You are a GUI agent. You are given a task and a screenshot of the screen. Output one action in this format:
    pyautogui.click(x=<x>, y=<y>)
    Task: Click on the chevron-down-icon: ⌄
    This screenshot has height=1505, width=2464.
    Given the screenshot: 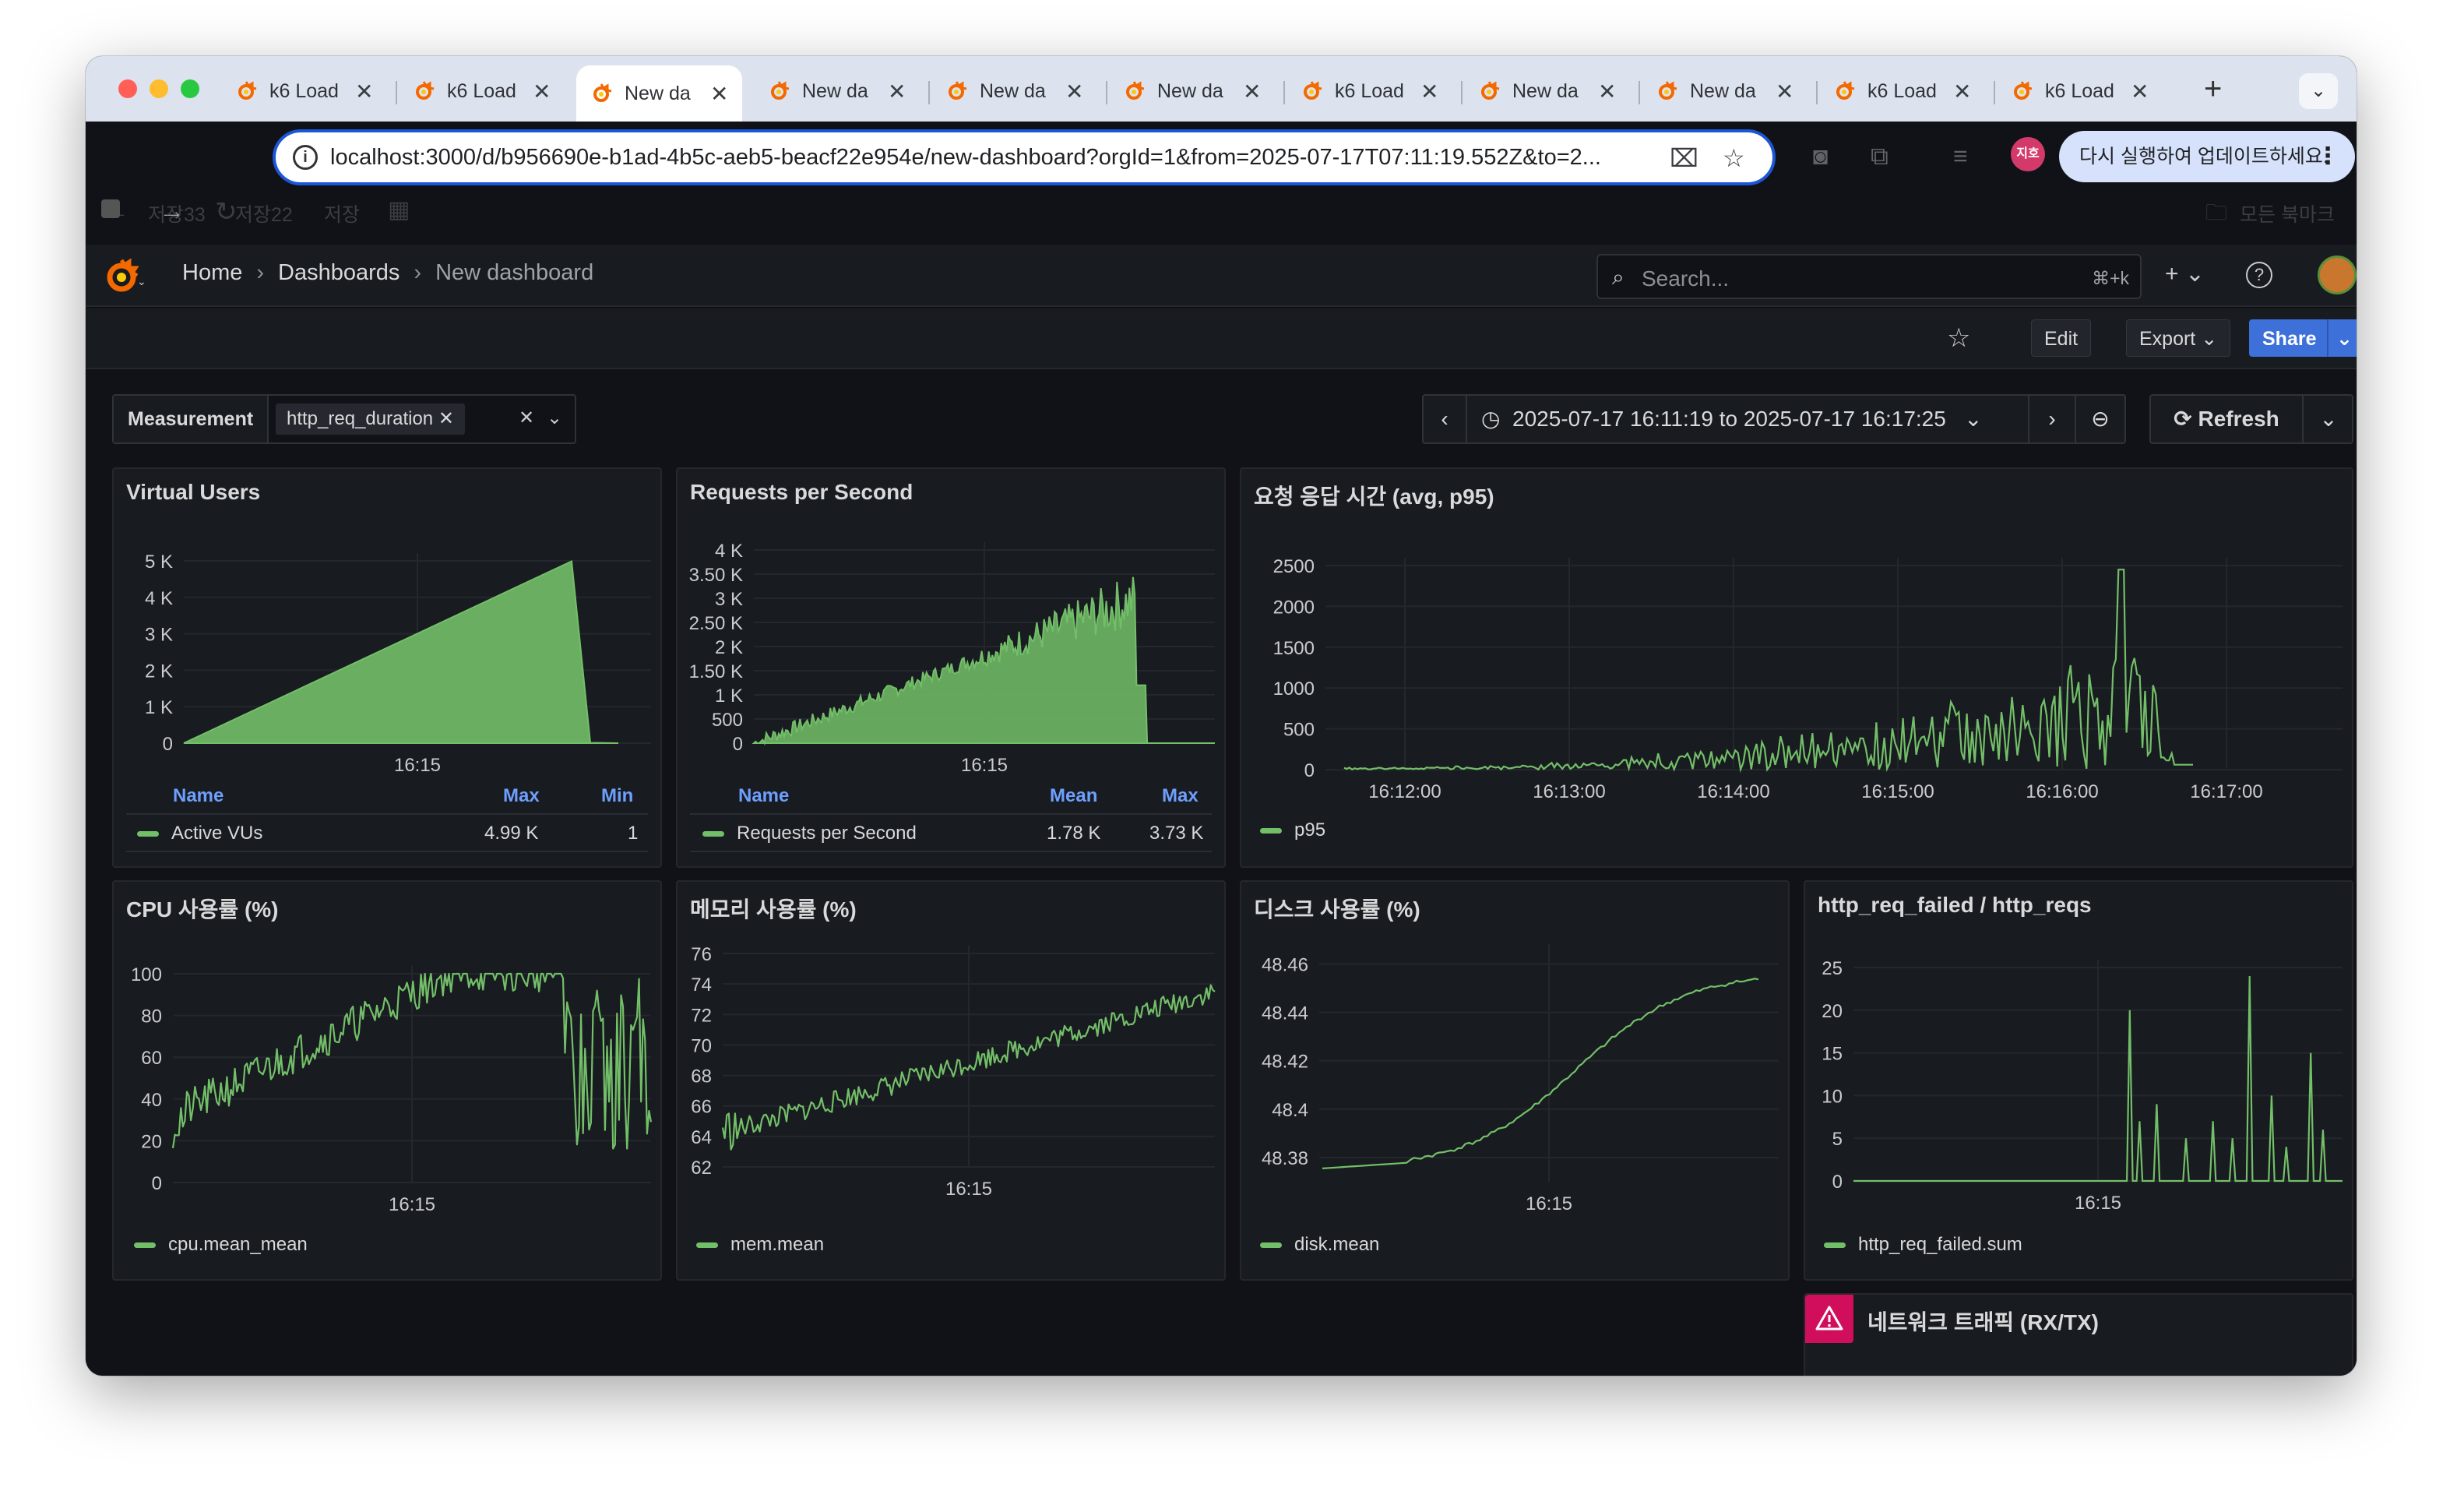 What is the action you would take?
    pyautogui.click(x=555, y=417)
    